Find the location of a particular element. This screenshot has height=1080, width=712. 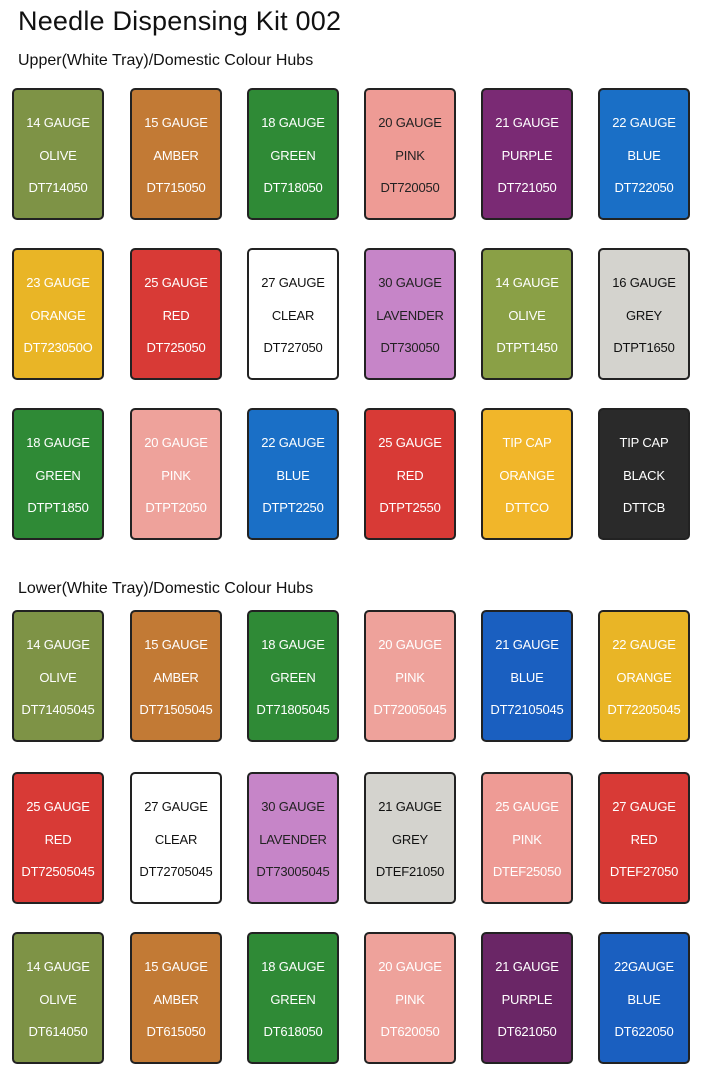

card-code-label: DTTCB is located at coordinates (644, 507).